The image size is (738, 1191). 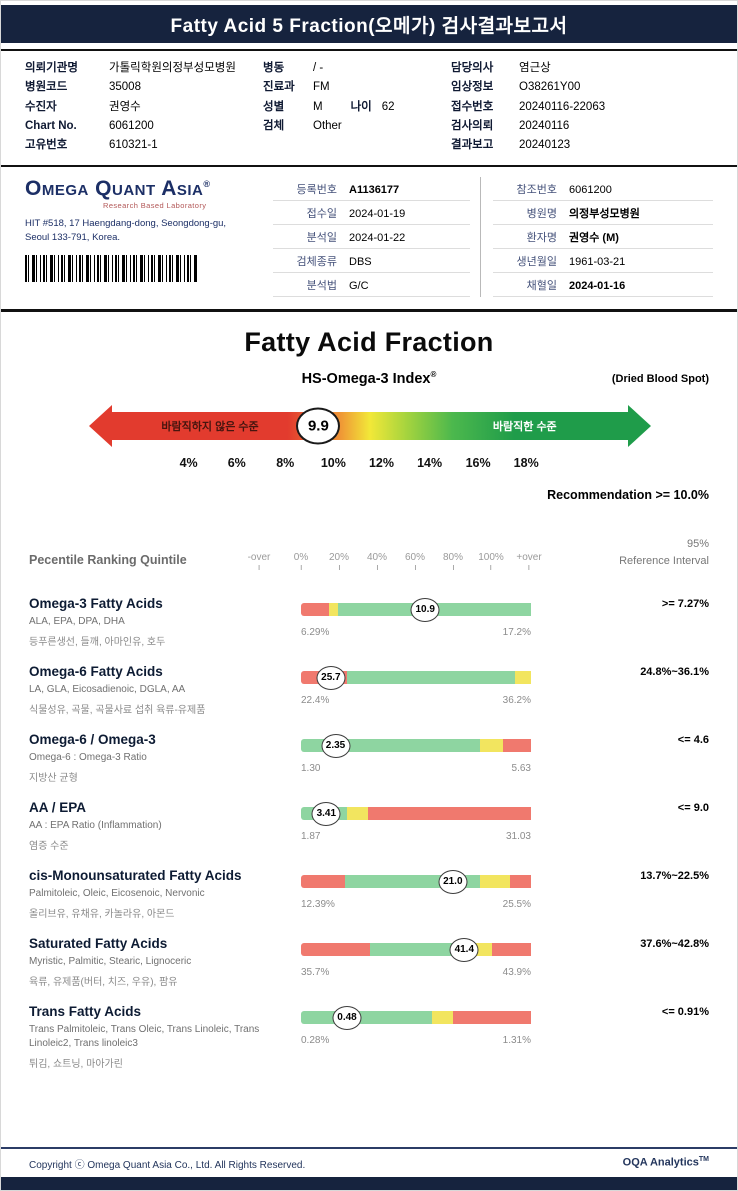 I want to click on info-value: 권영수, so click(x=125, y=106).